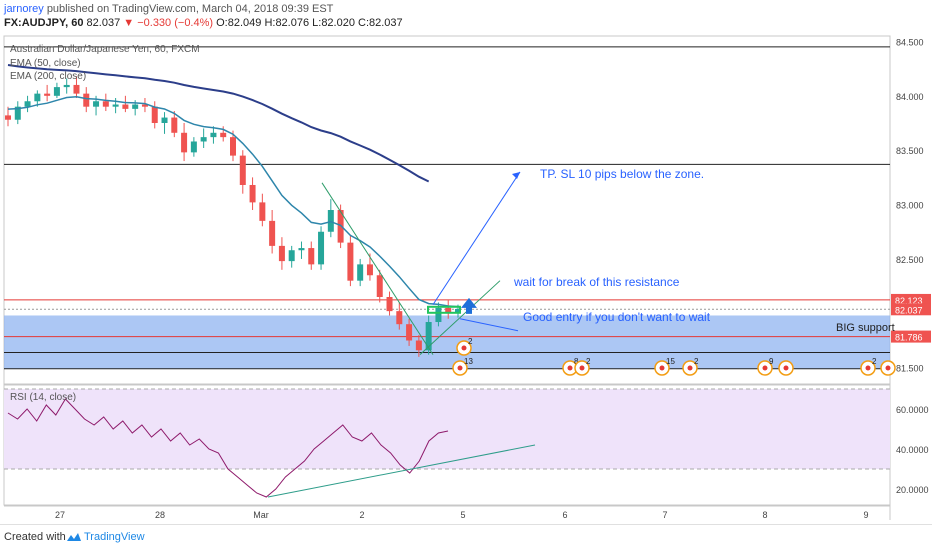 This screenshot has width=932, height=551. I want to click on ema200-line, so click(218, 123).